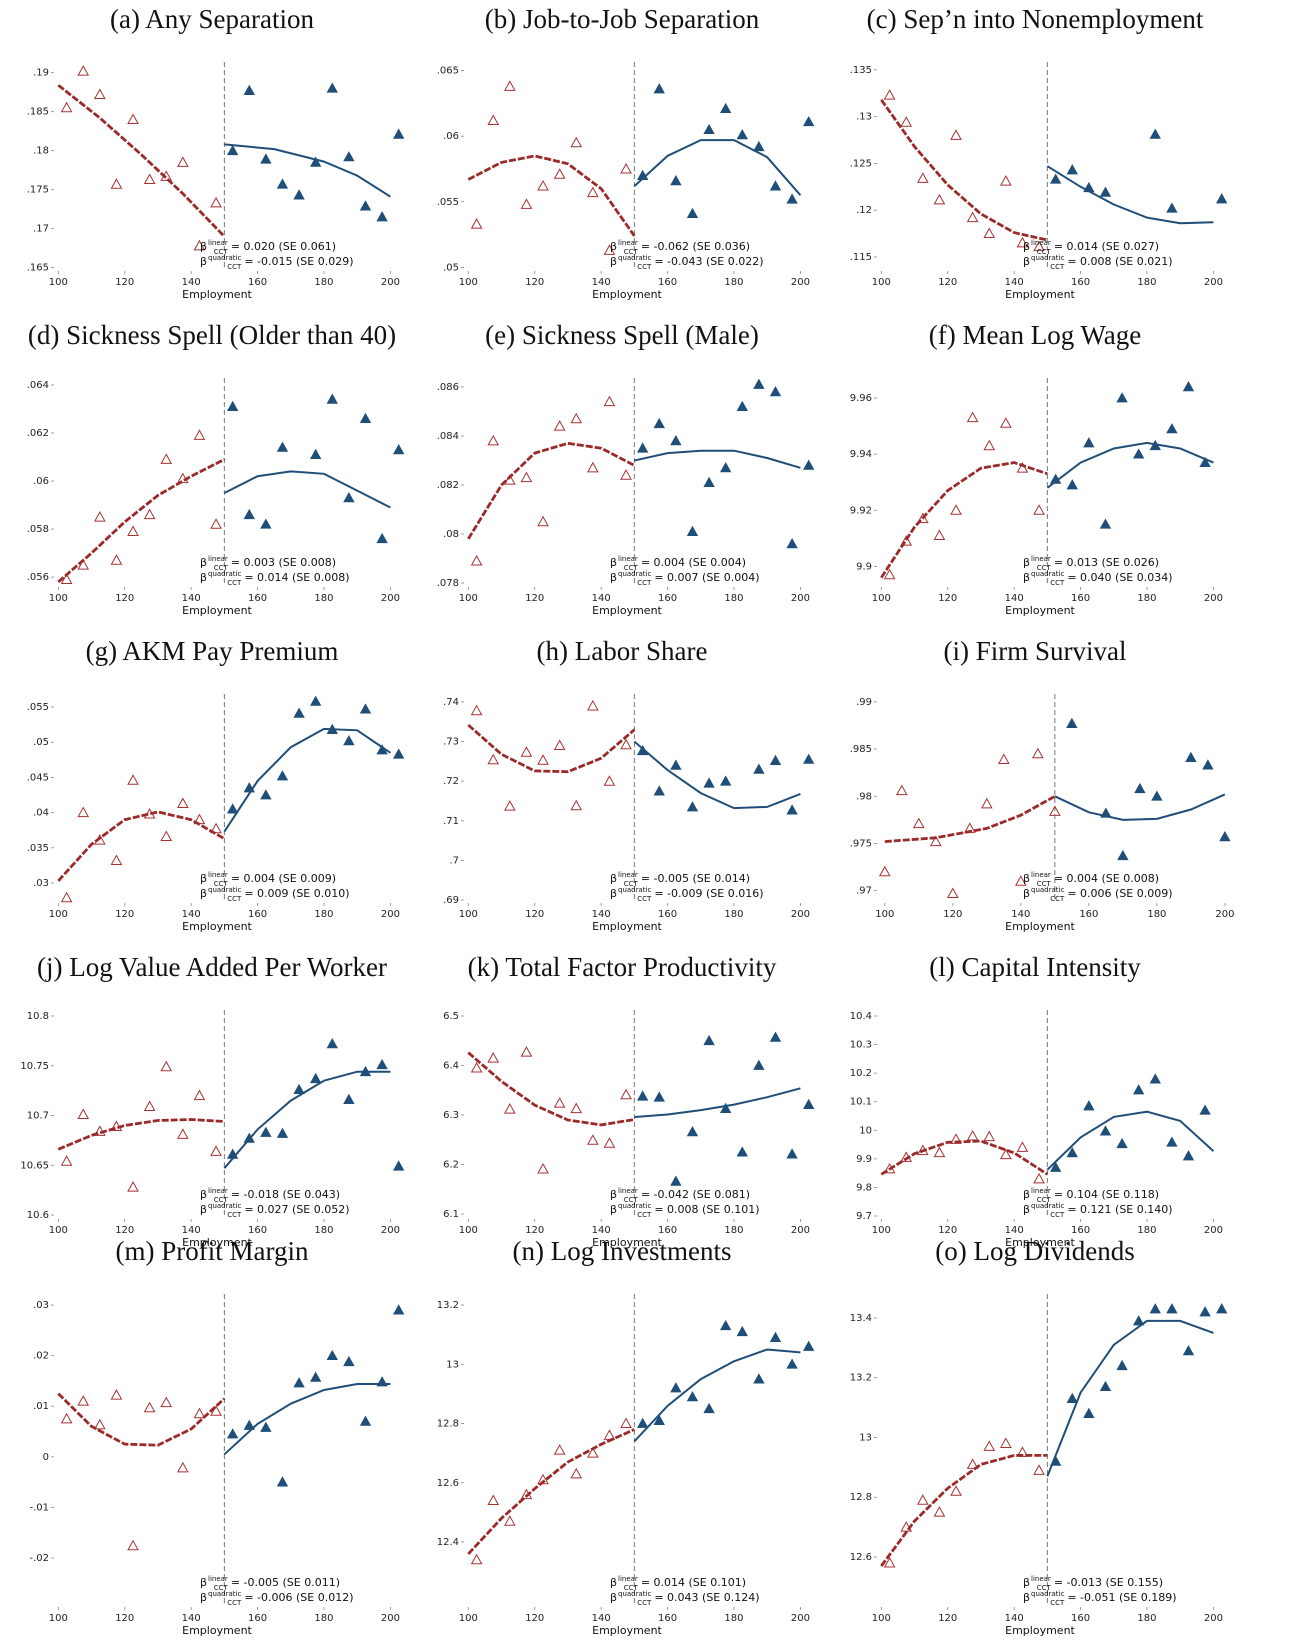 The height and width of the screenshot is (1640, 1292). What do you see at coordinates (448, 485) in the screenshot?
I see `y-tick-label: .082` at bounding box center [448, 485].